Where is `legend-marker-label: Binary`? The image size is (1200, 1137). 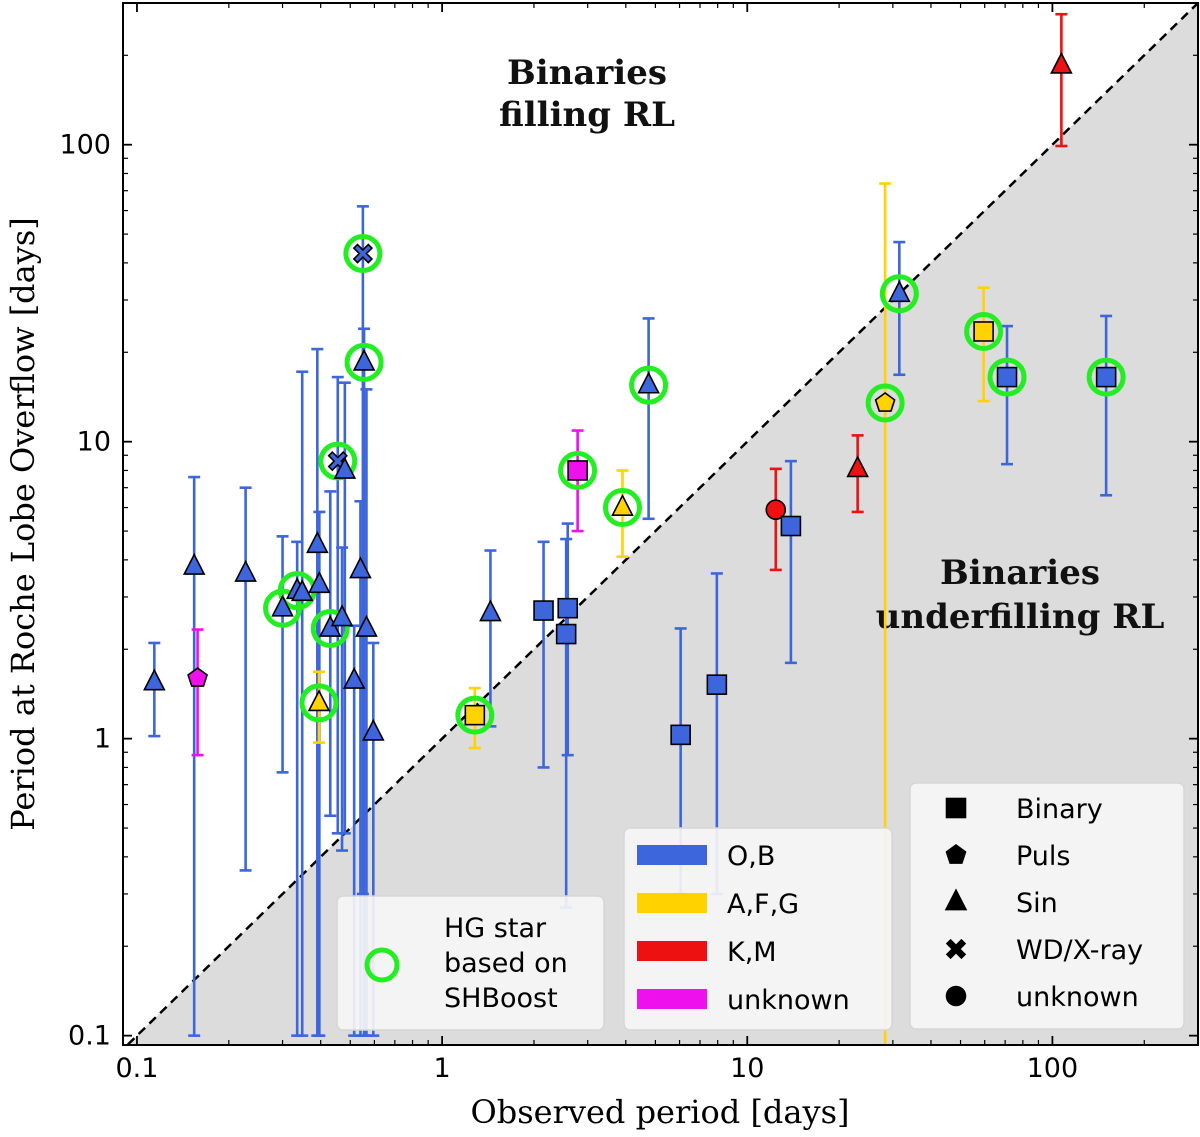
legend-marker-label: Binary is located at coordinates (1059, 809).